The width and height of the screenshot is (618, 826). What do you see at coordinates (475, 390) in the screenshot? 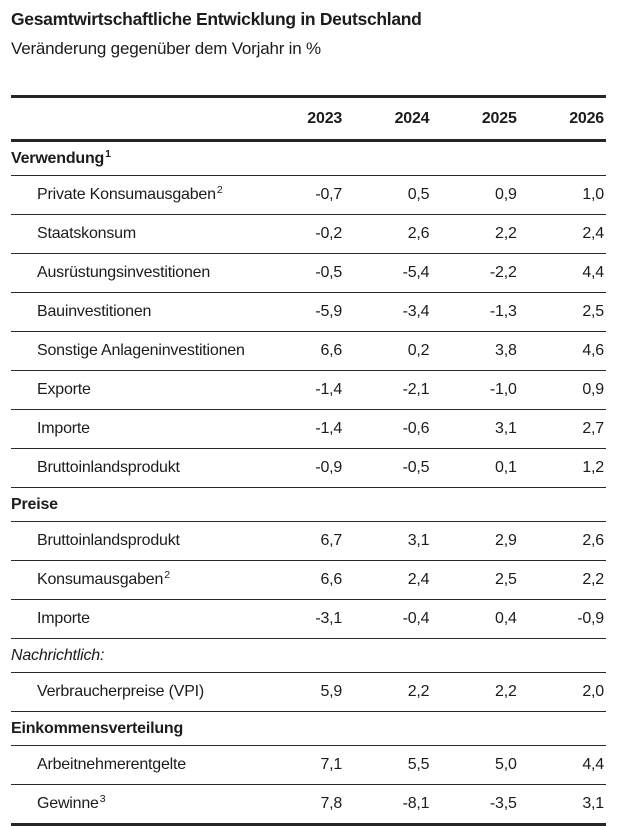
I see `value-cell: -1,0` at bounding box center [475, 390].